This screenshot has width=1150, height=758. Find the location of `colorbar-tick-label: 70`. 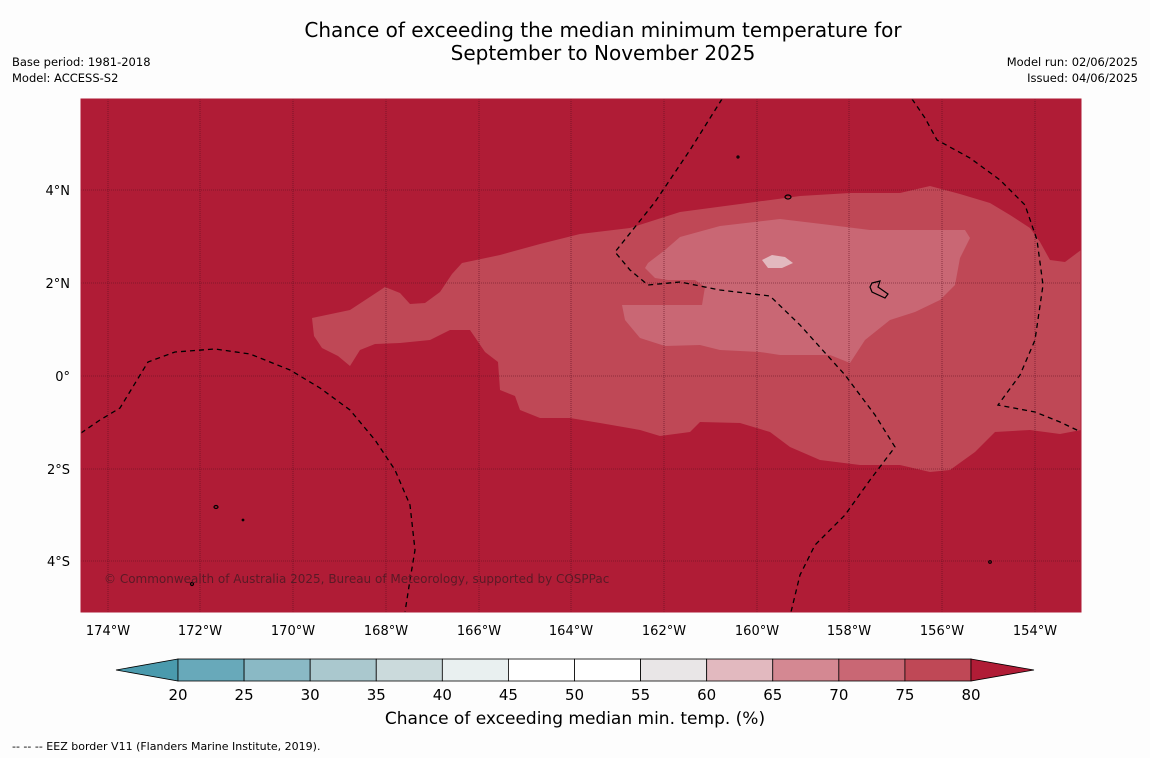

colorbar-tick-label: 70 is located at coordinates (838, 695).